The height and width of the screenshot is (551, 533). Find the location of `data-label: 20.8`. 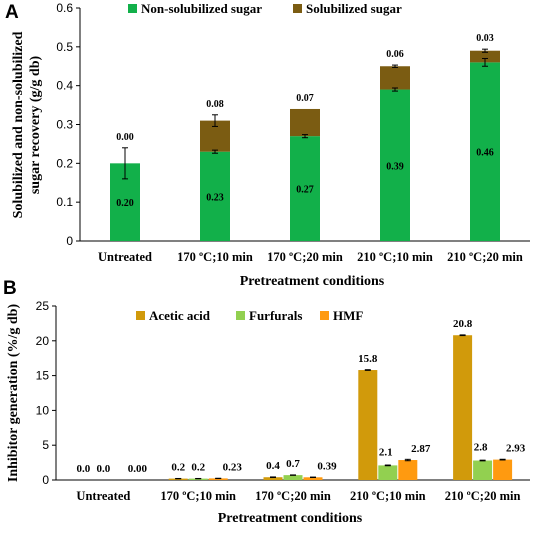

data-label: 20.8 is located at coordinates (463, 324).